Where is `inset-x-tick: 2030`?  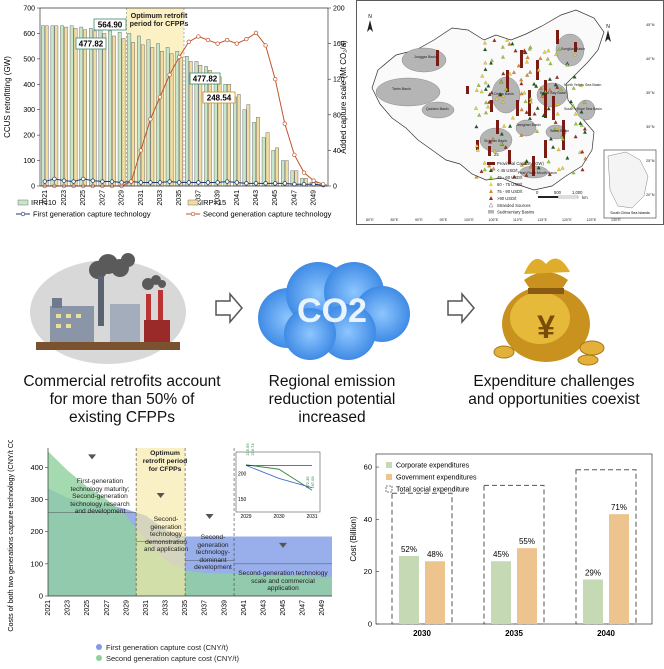 inset-x-tick: 2030 is located at coordinates (278, 517).